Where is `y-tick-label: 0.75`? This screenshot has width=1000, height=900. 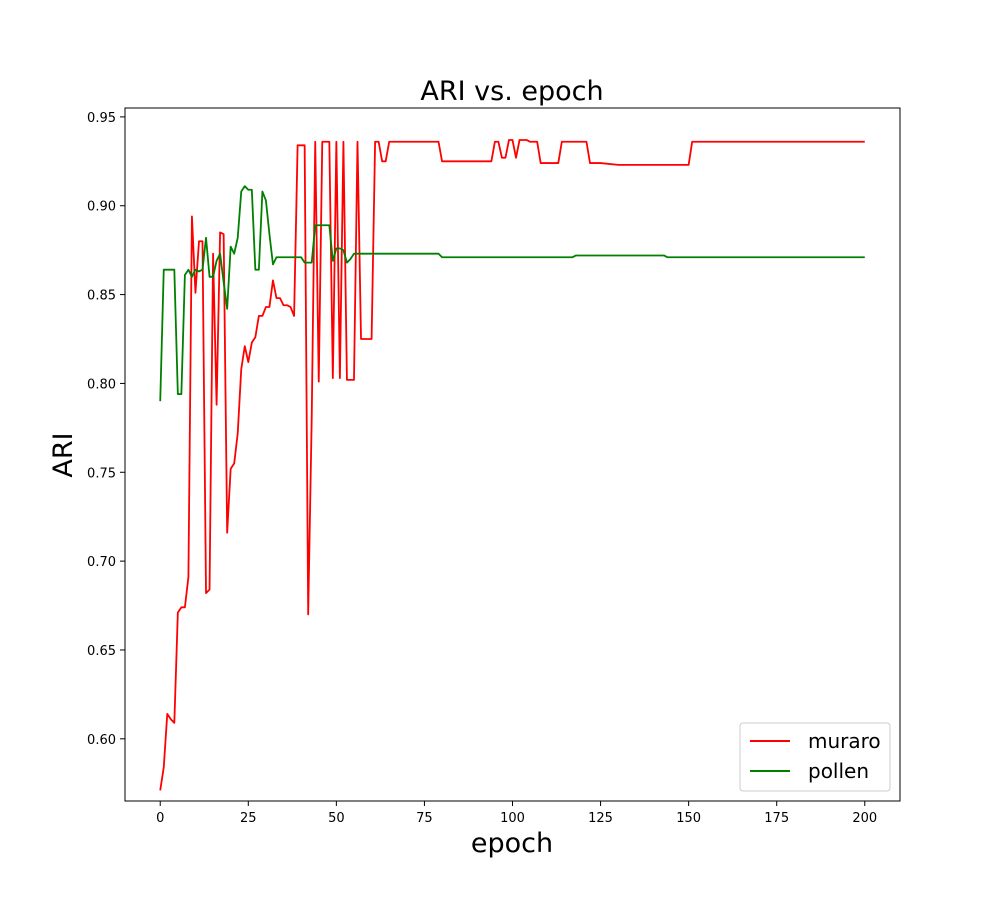 y-tick-label: 0.75 is located at coordinates (101, 473).